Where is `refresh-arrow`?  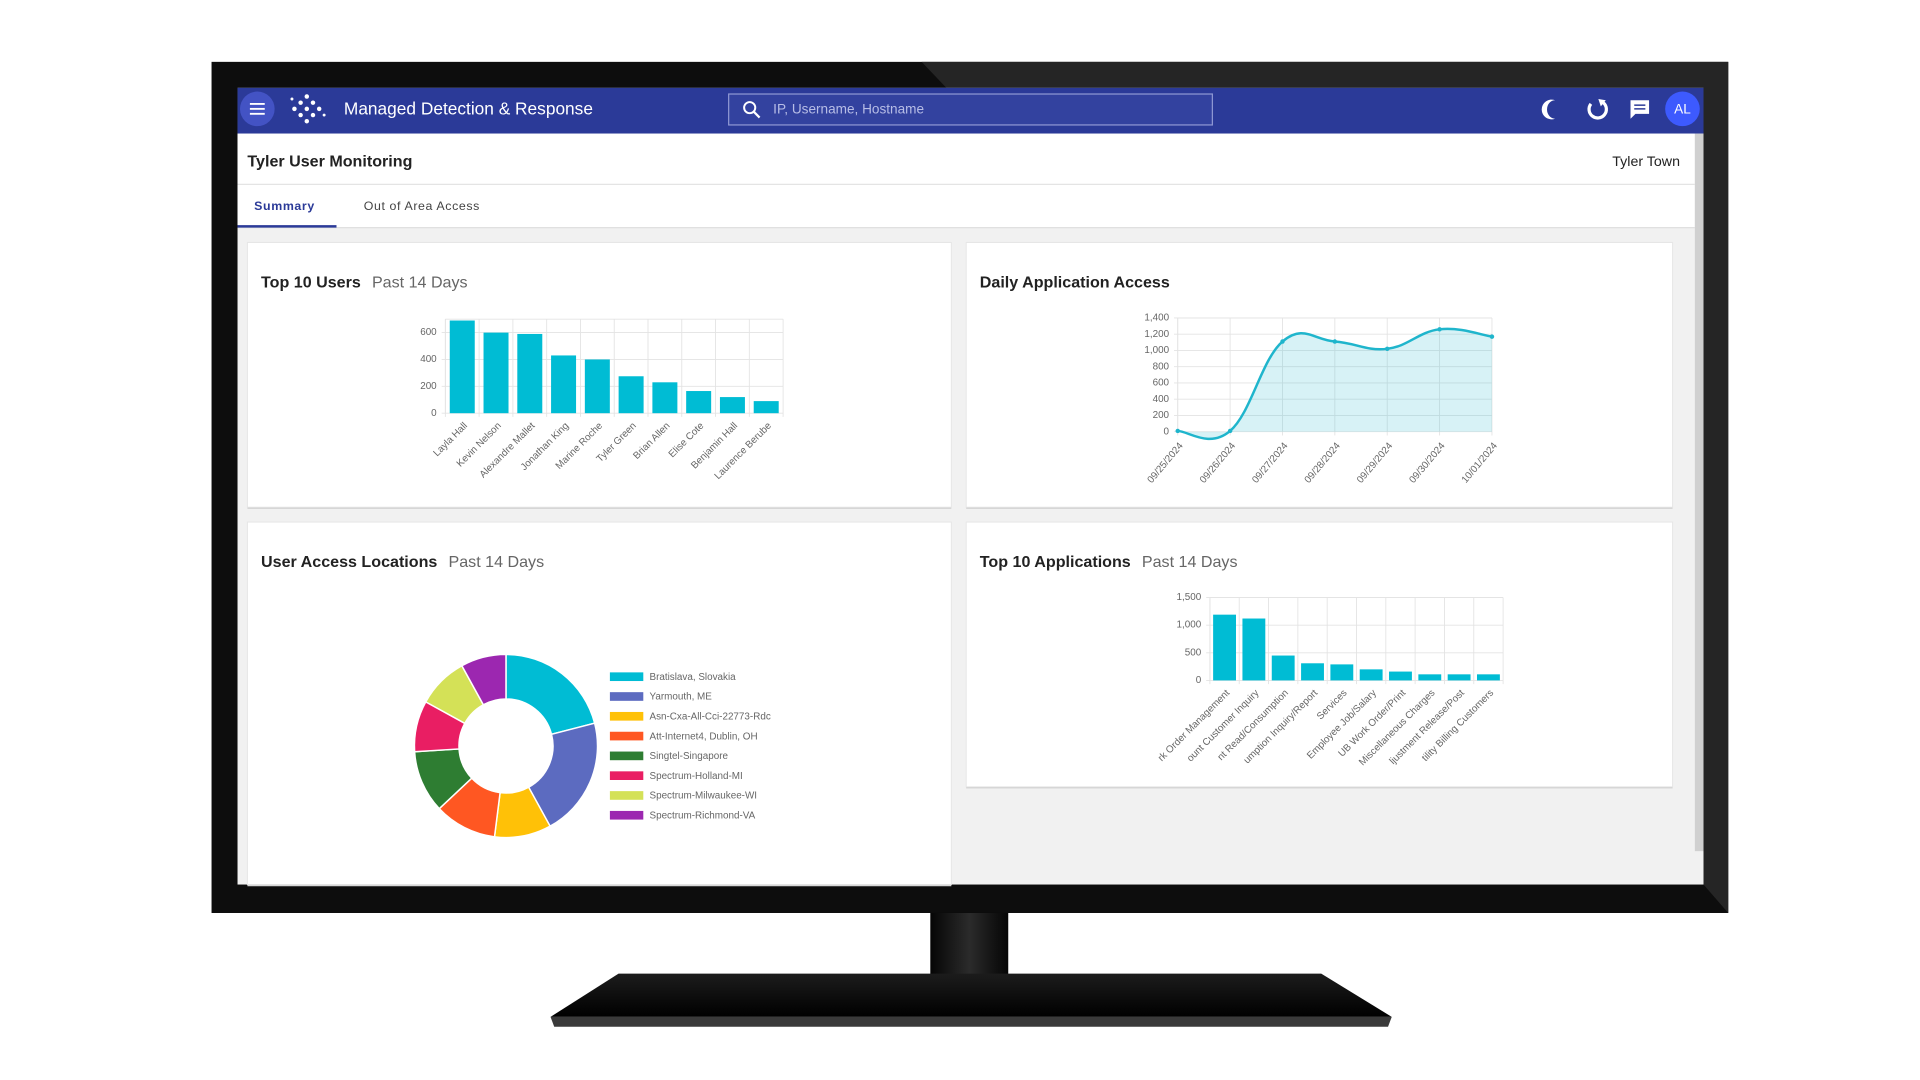 refresh-arrow is located at coordinates (1602, 102).